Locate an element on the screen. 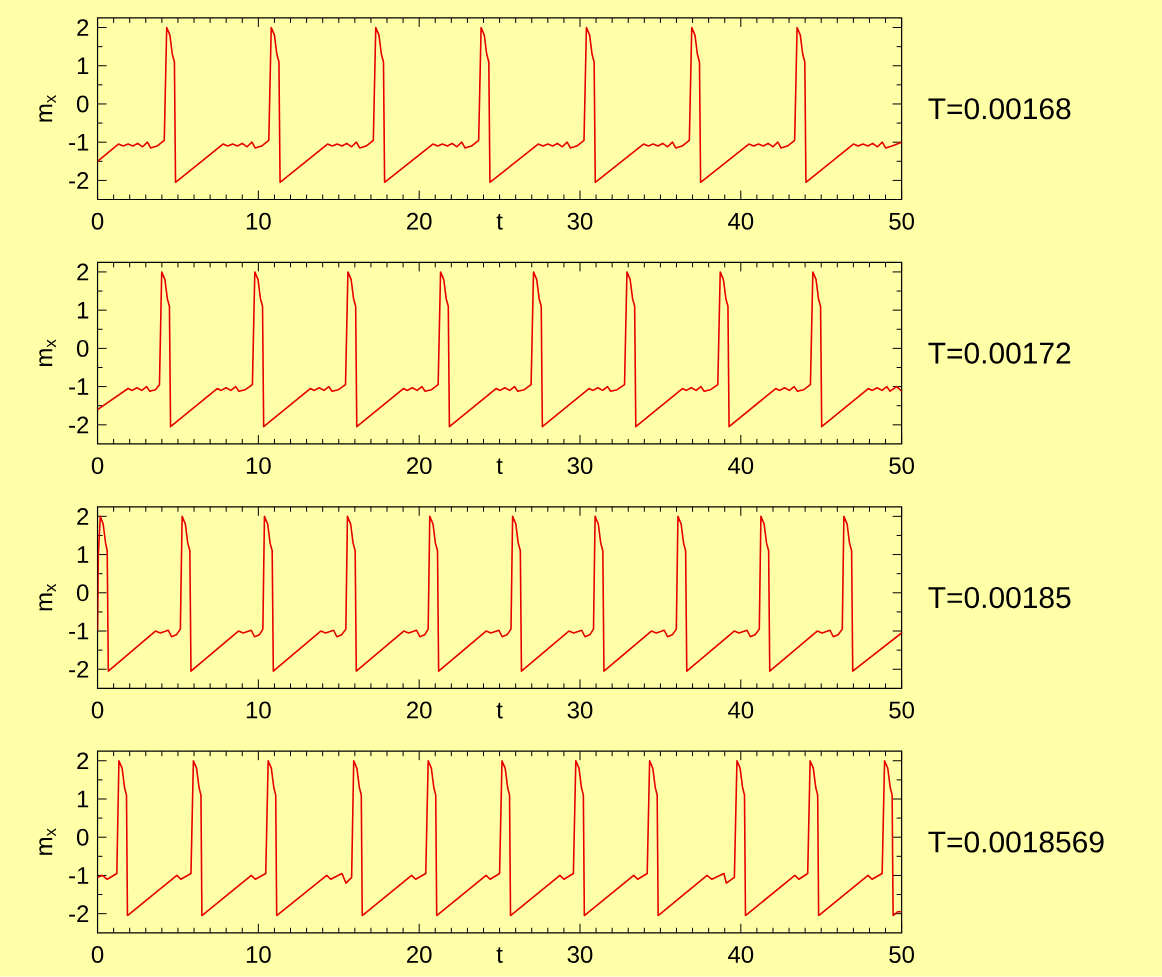 This screenshot has width=1162, height=977. text: T=0.00185 is located at coordinates (999, 598).